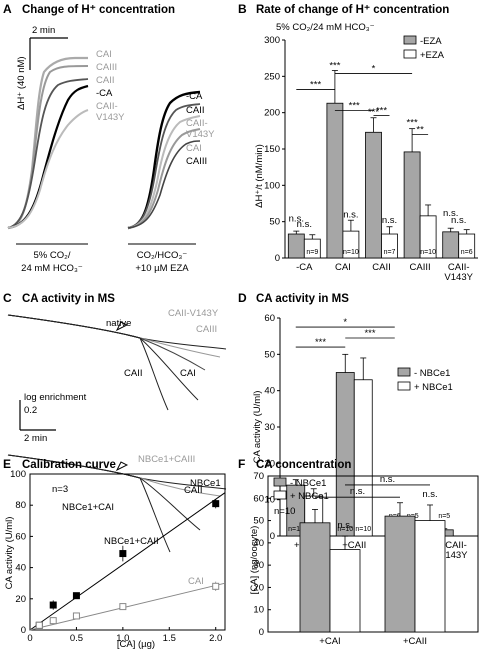  What do you see at coordinates (302, 299) in the screenshot?
I see `panel-d-title: CA activity in MS` at bounding box center [302, 299].